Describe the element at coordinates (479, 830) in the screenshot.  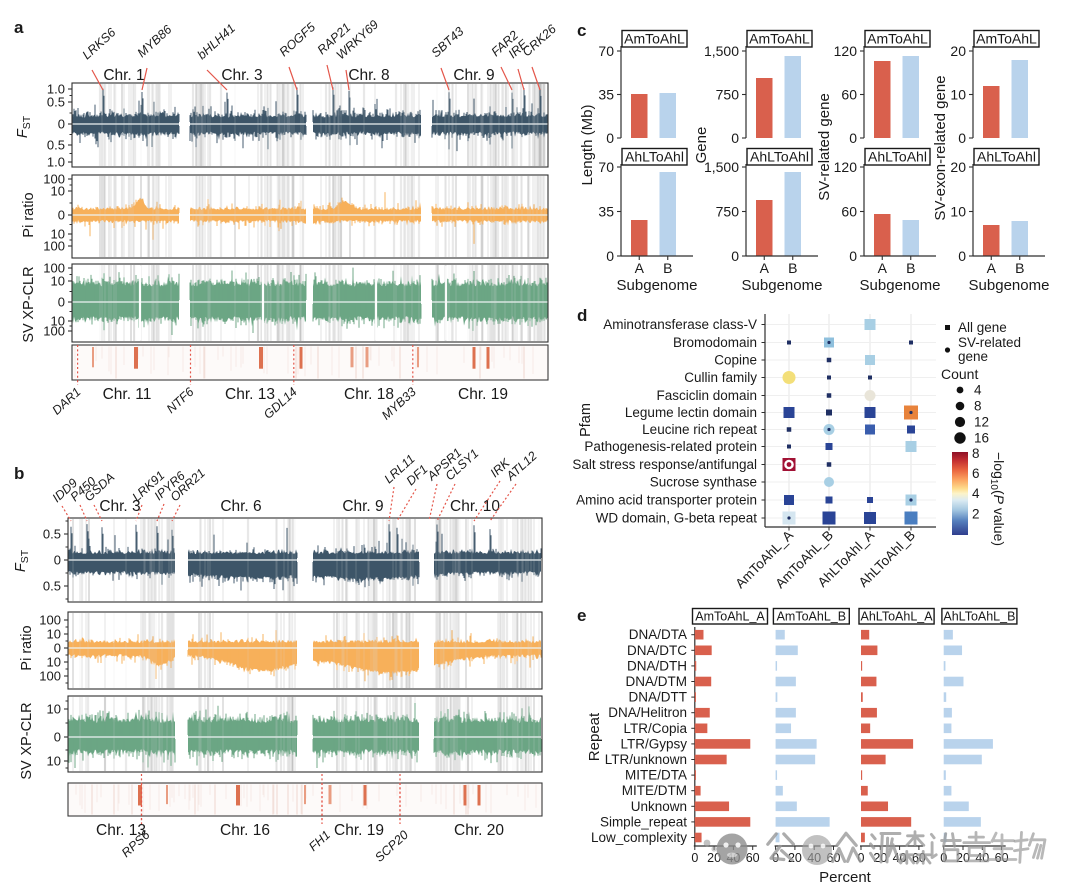
I see `svg-text: Chr. 20` at that location.